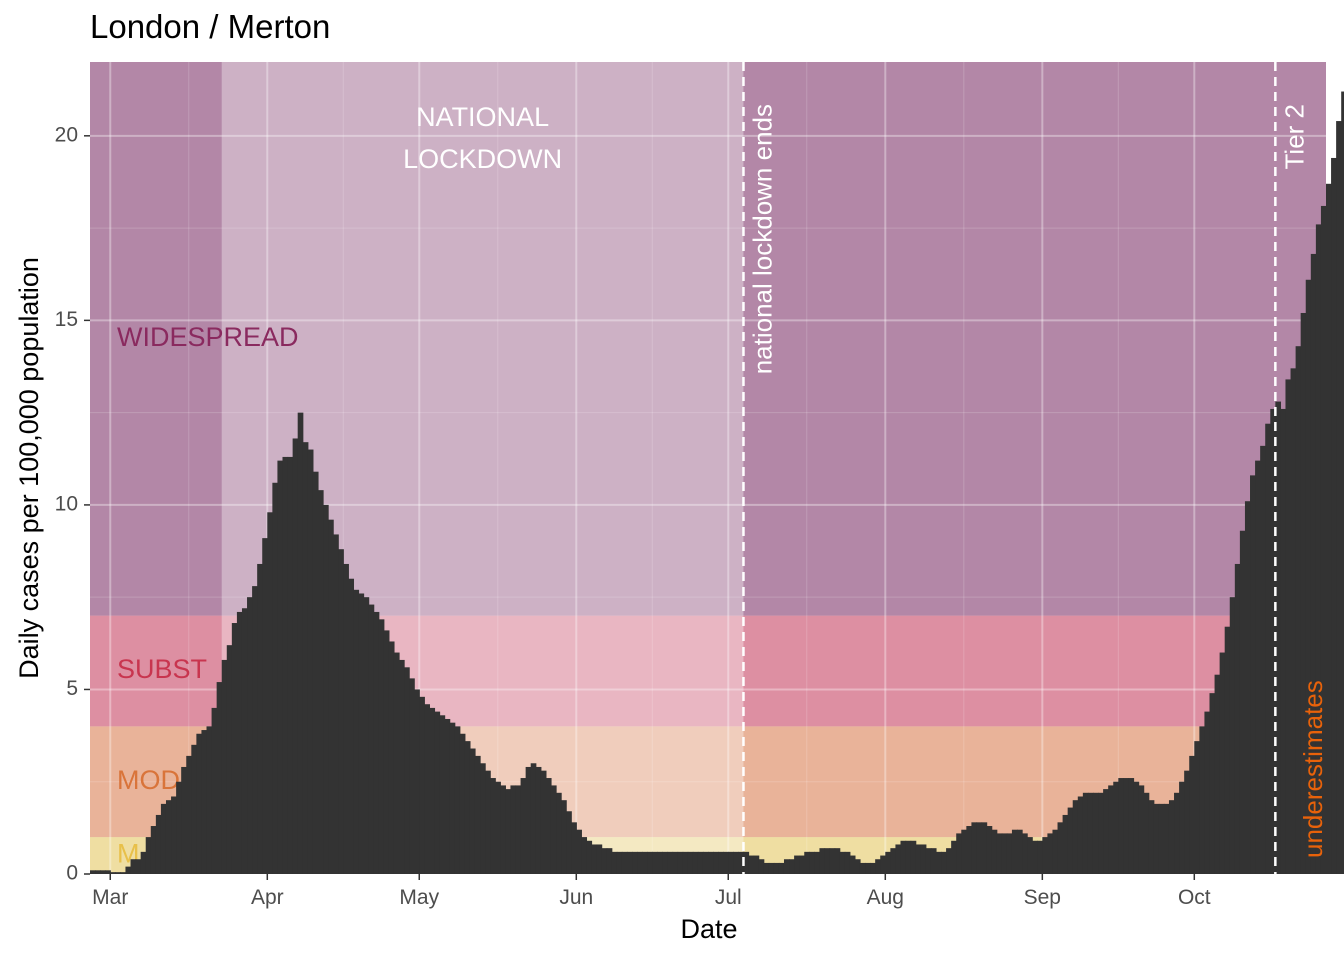  I want to click on band-label-moderate: MOD, so click(148, 780).